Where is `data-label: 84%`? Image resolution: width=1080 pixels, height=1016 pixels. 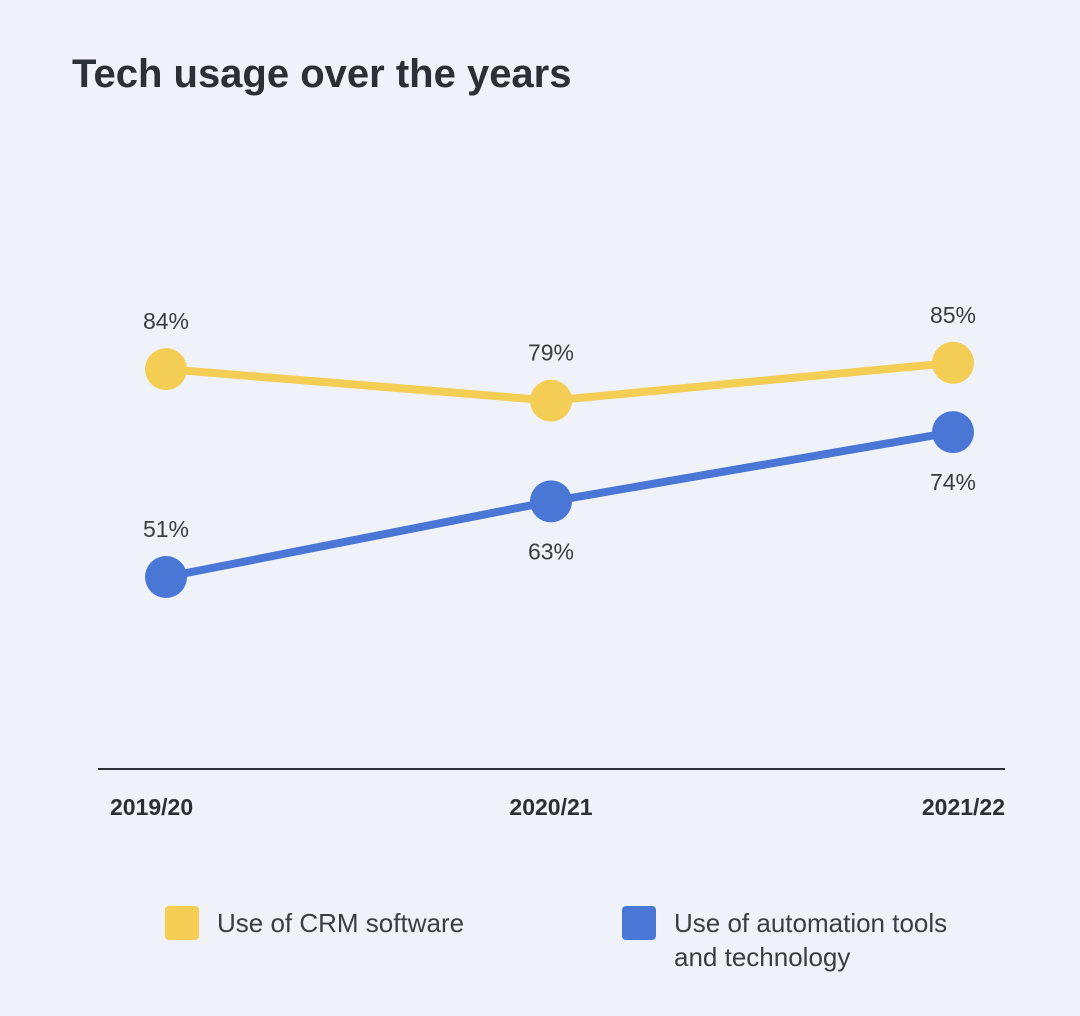 data-label: 84% is located at coordinates (166, 321).